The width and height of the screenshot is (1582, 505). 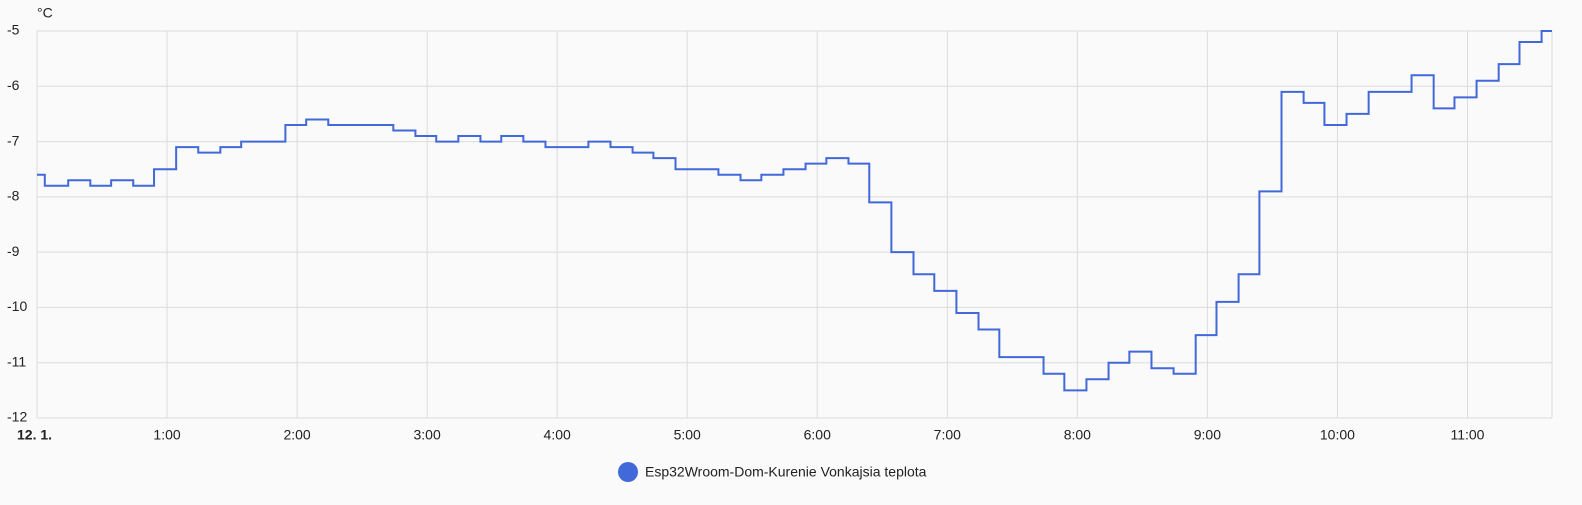 I want to click on y-tick-label: -12, so click(x=17, y=417).